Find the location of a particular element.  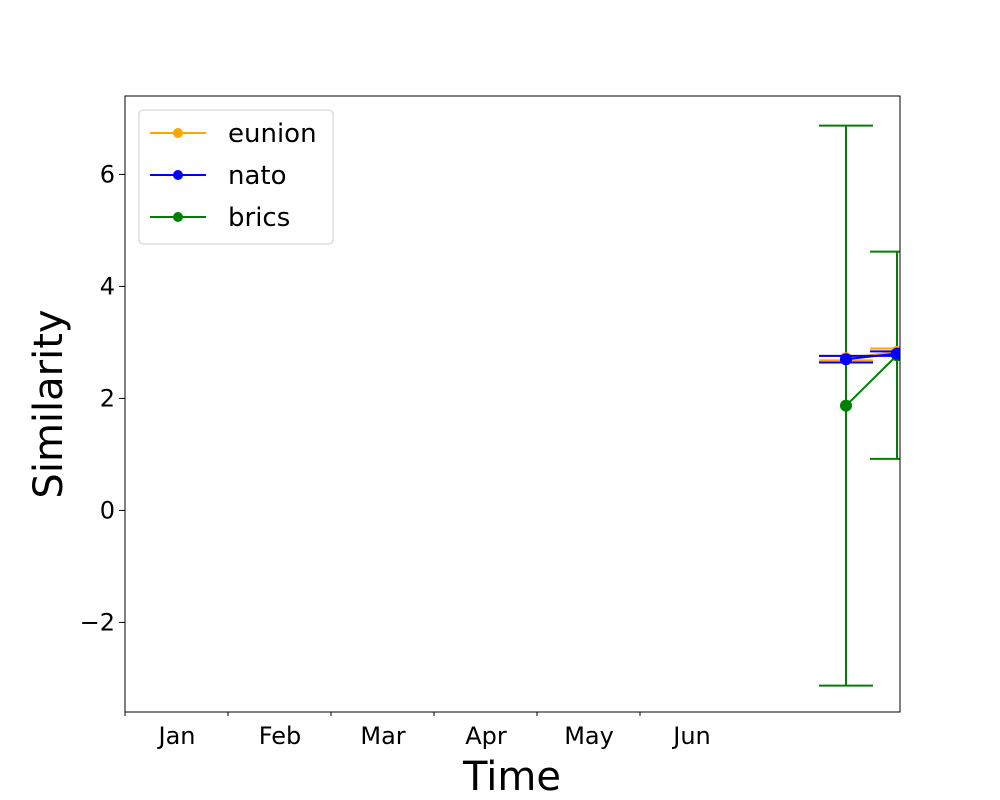

x-tick-label: Jun is located at coordinates (691, 736).